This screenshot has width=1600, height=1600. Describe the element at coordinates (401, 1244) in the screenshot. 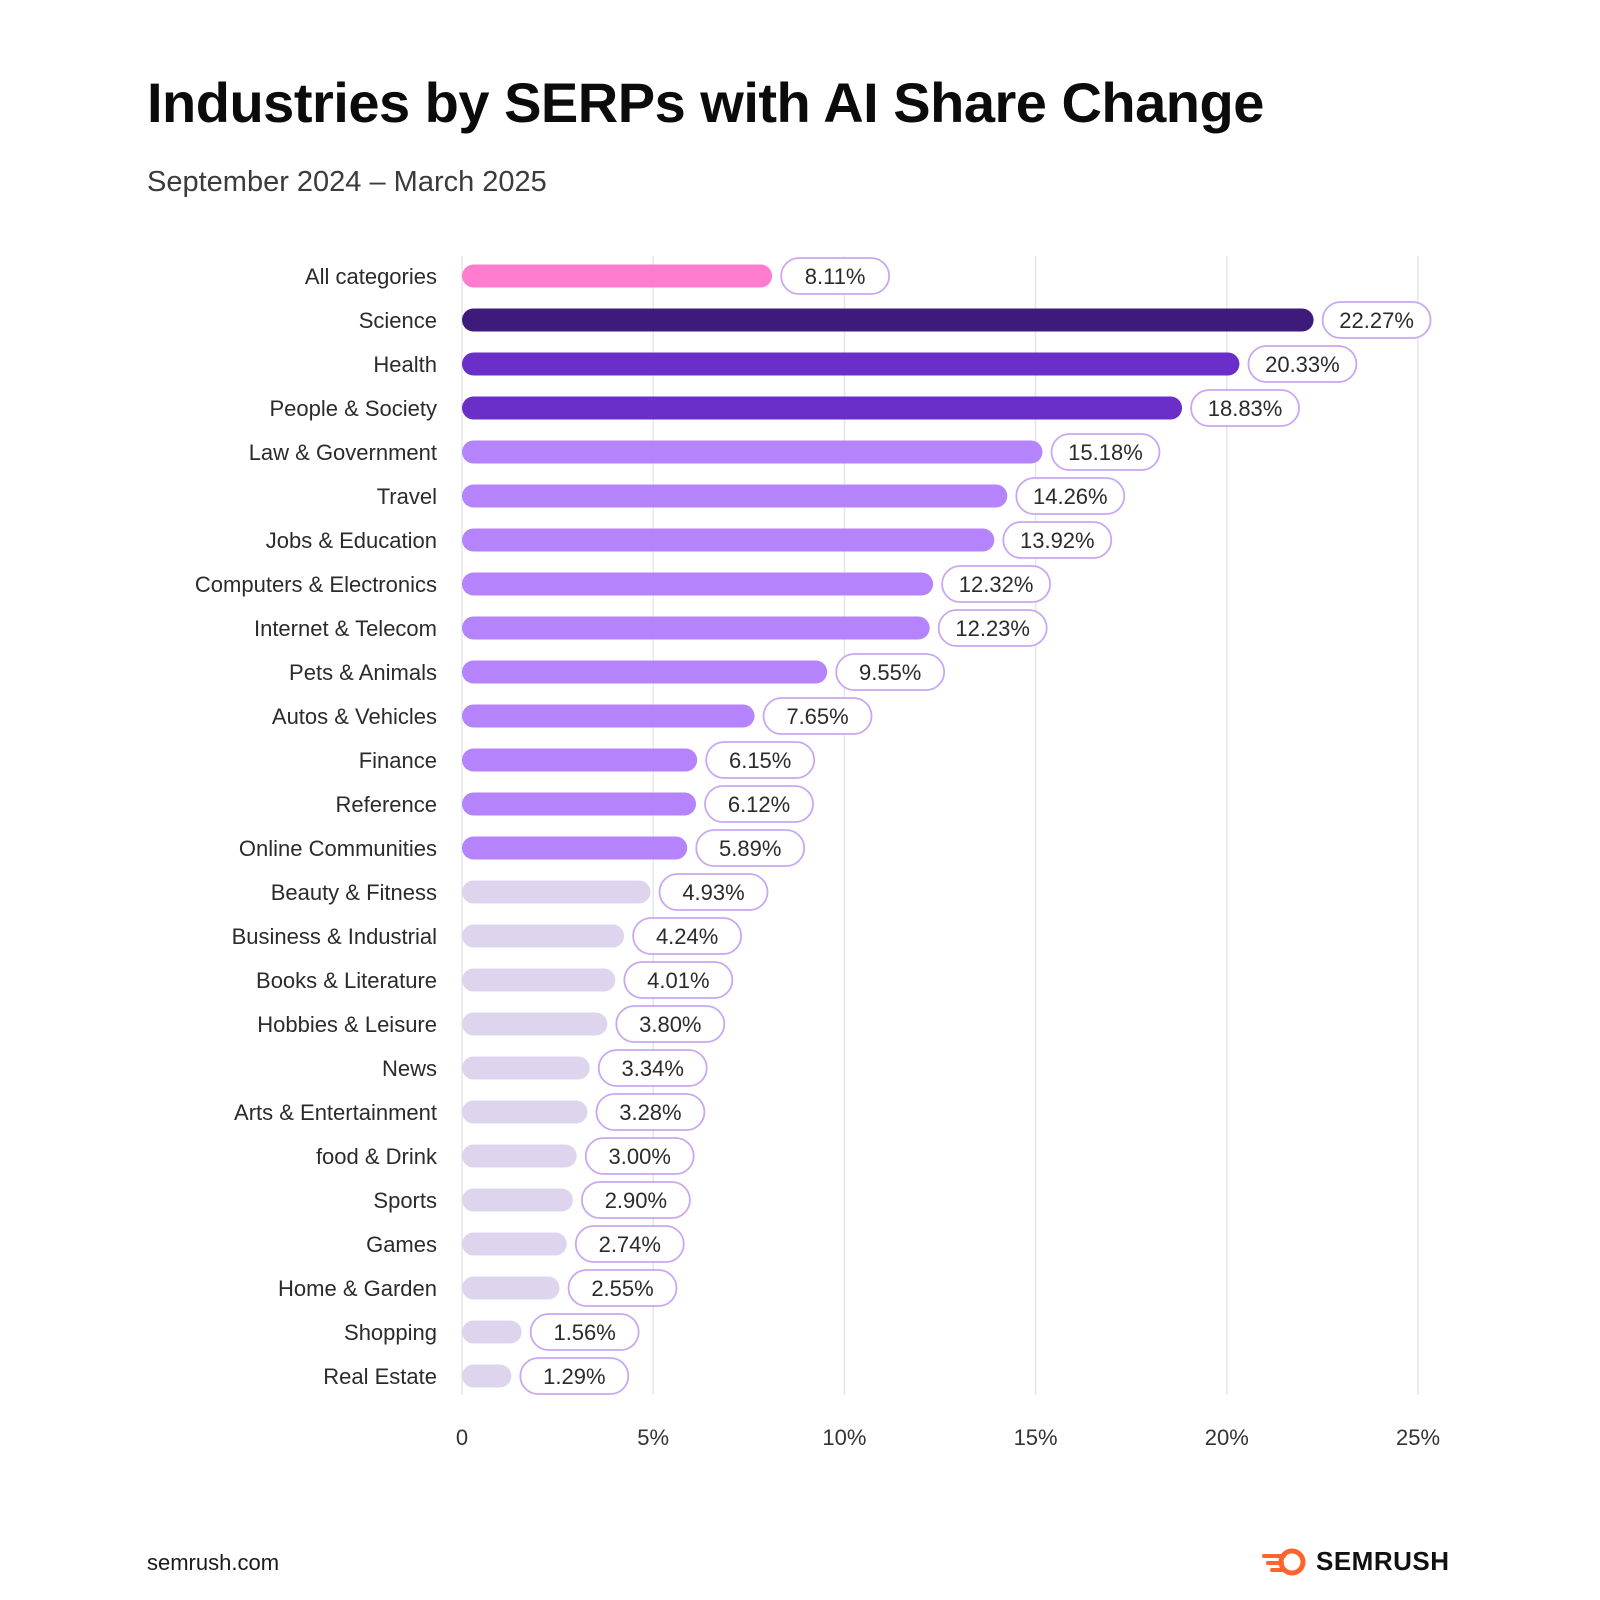

I see `category-label: Games` at that location.